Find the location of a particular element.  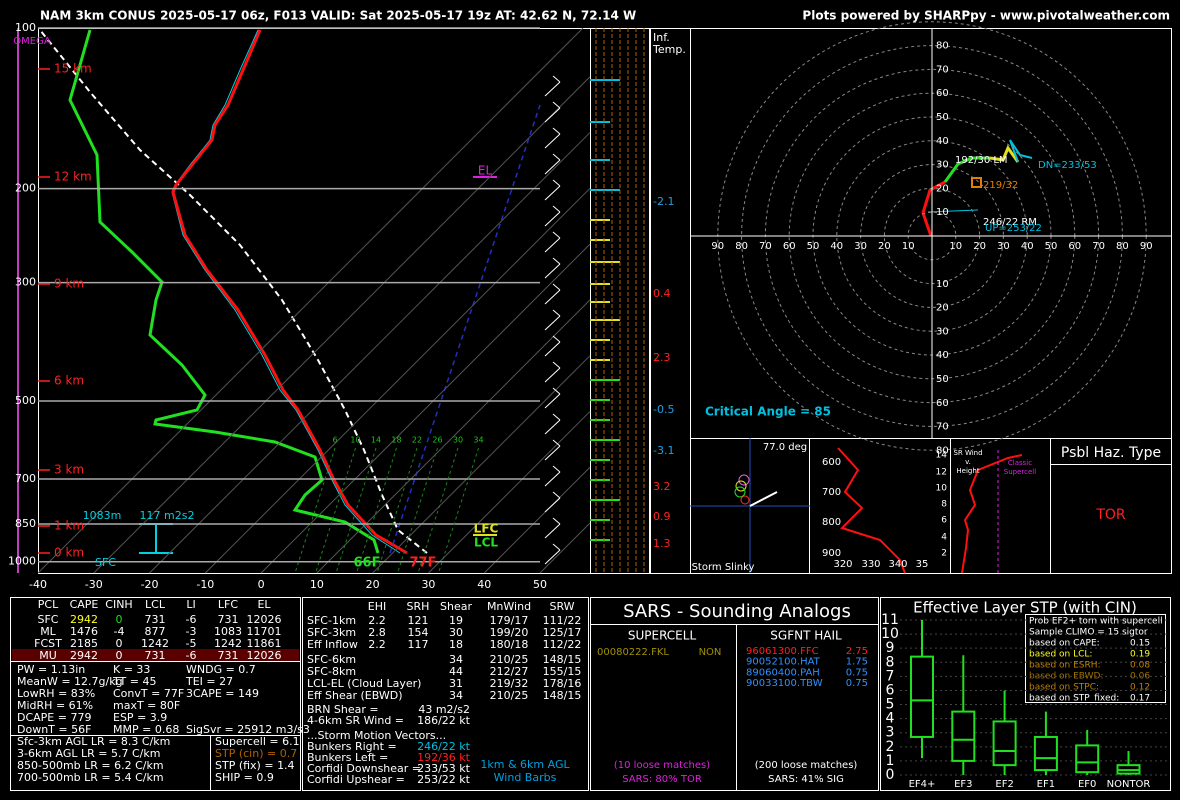

label: 34 is located at coordinates (456, 659).